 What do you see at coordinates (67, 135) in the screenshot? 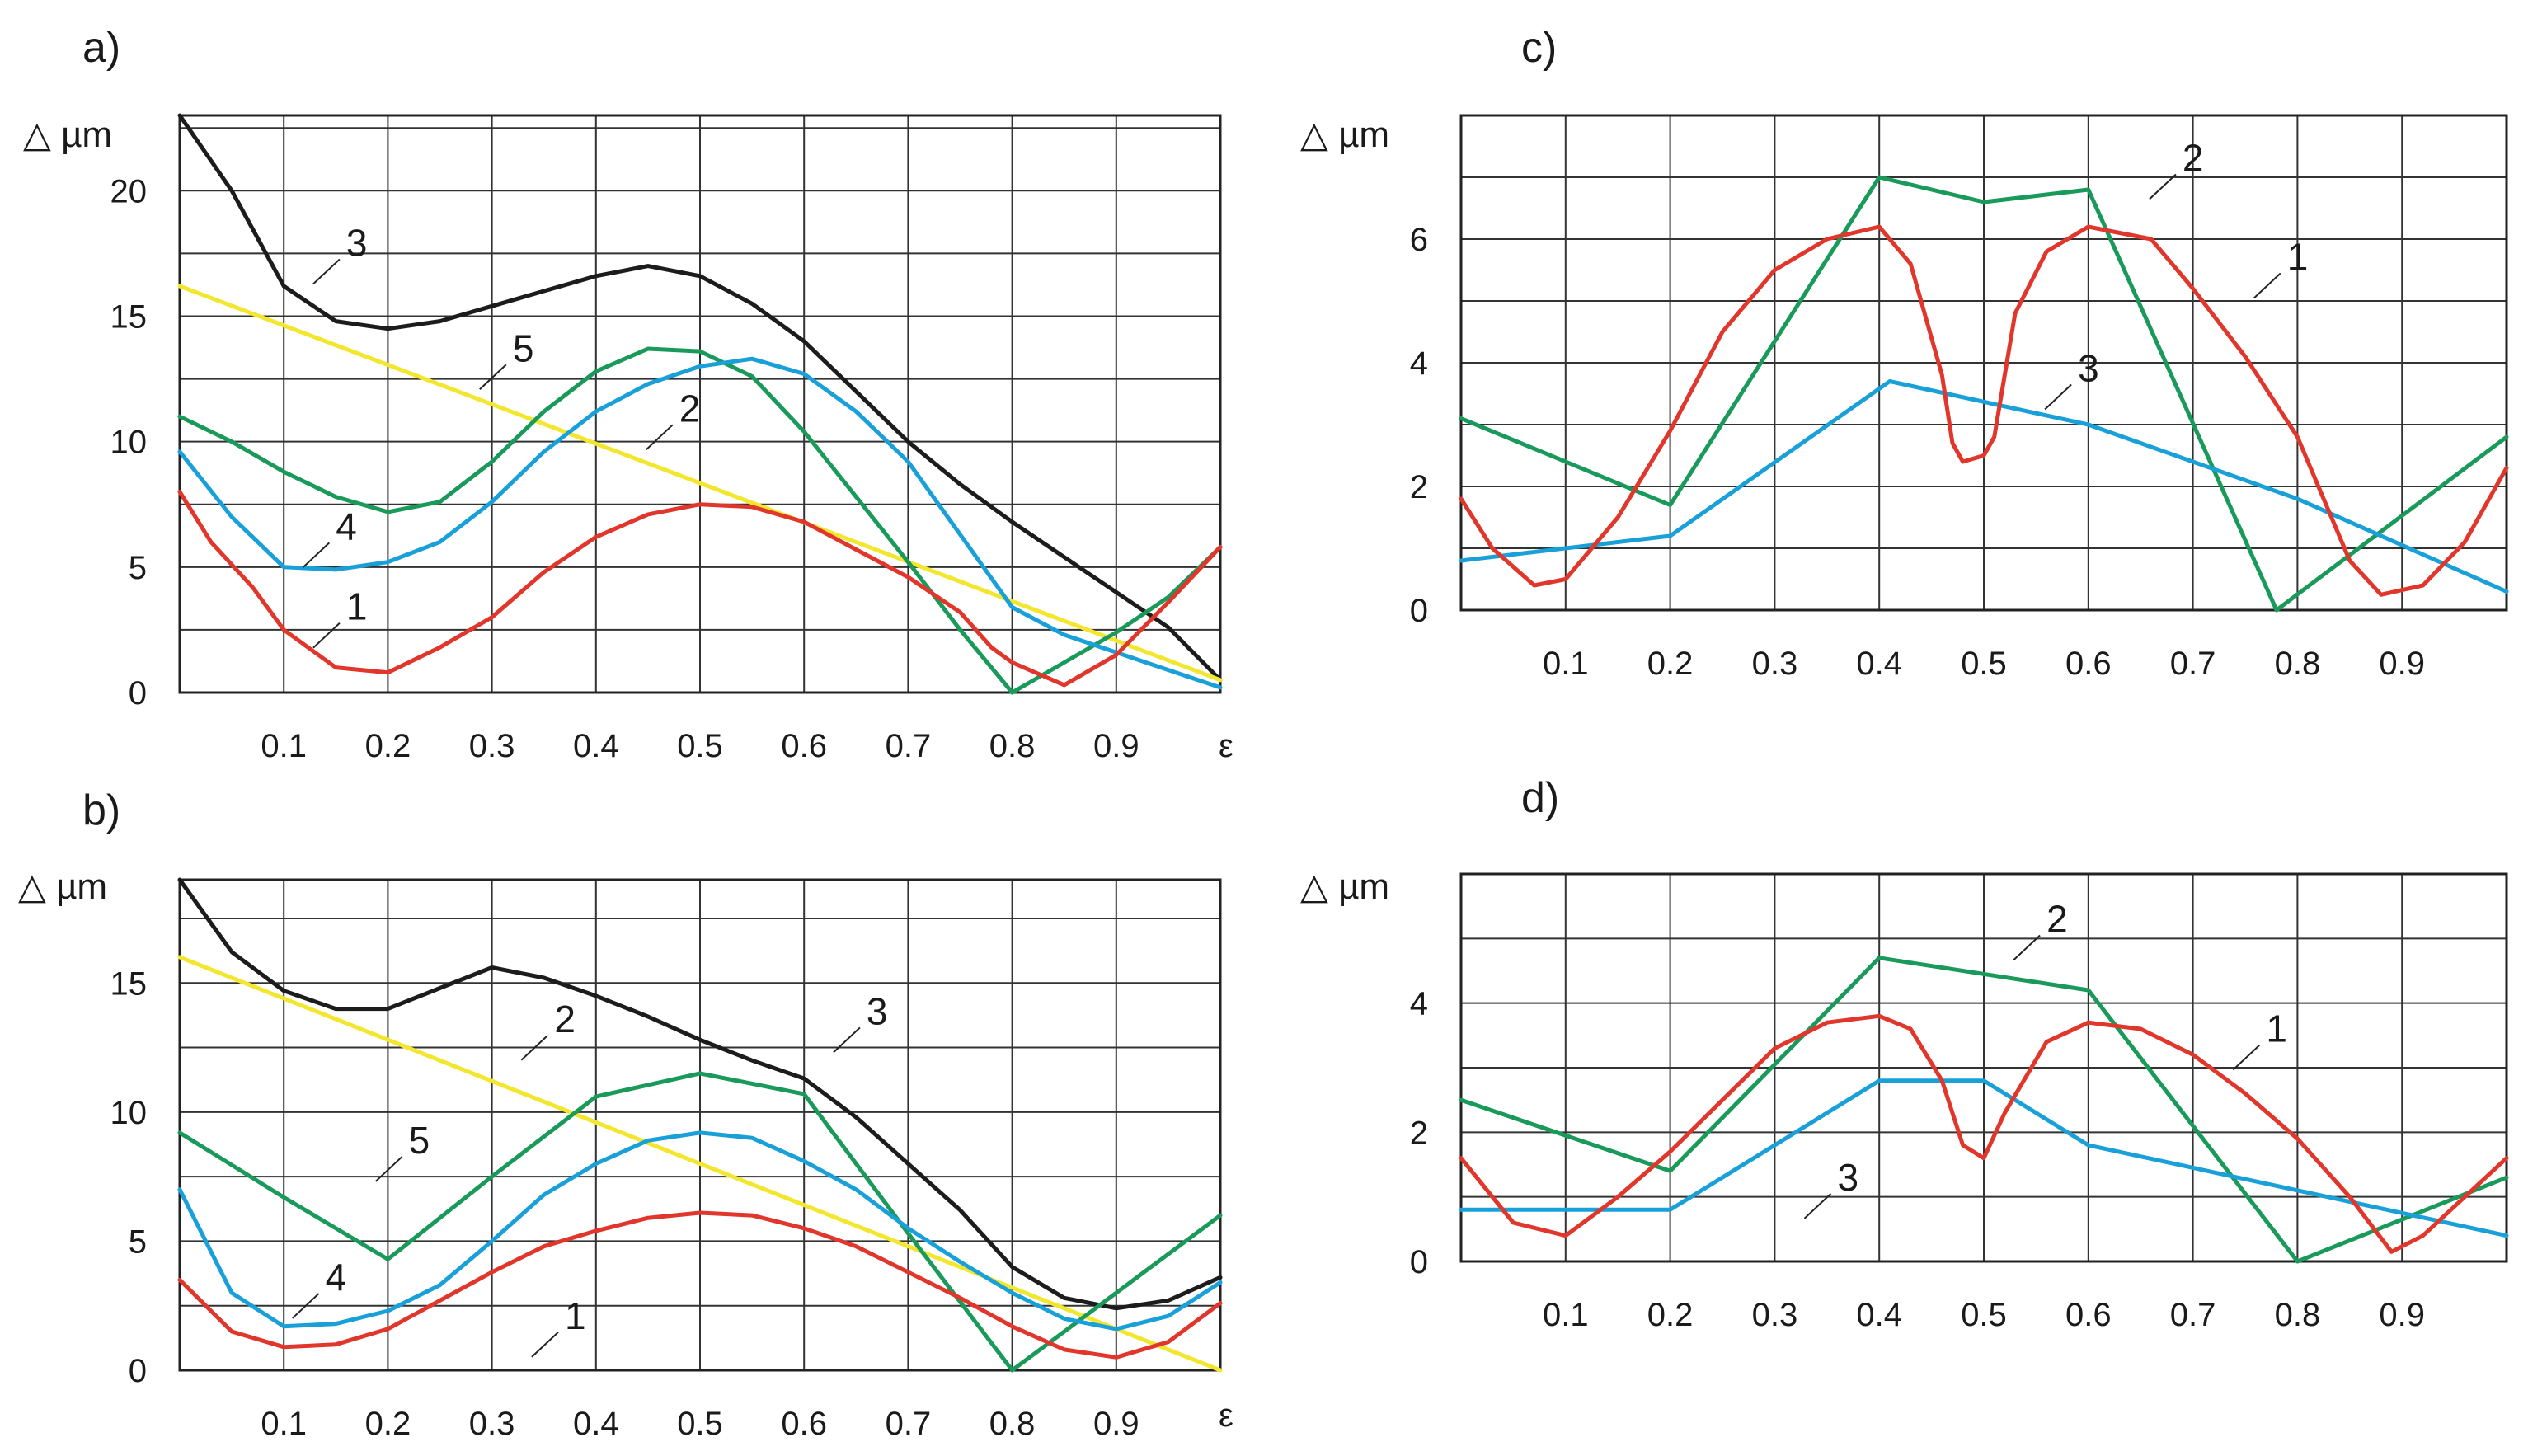
I see `y-axis-label-a: △ µm` at bounding box center [67, 135].